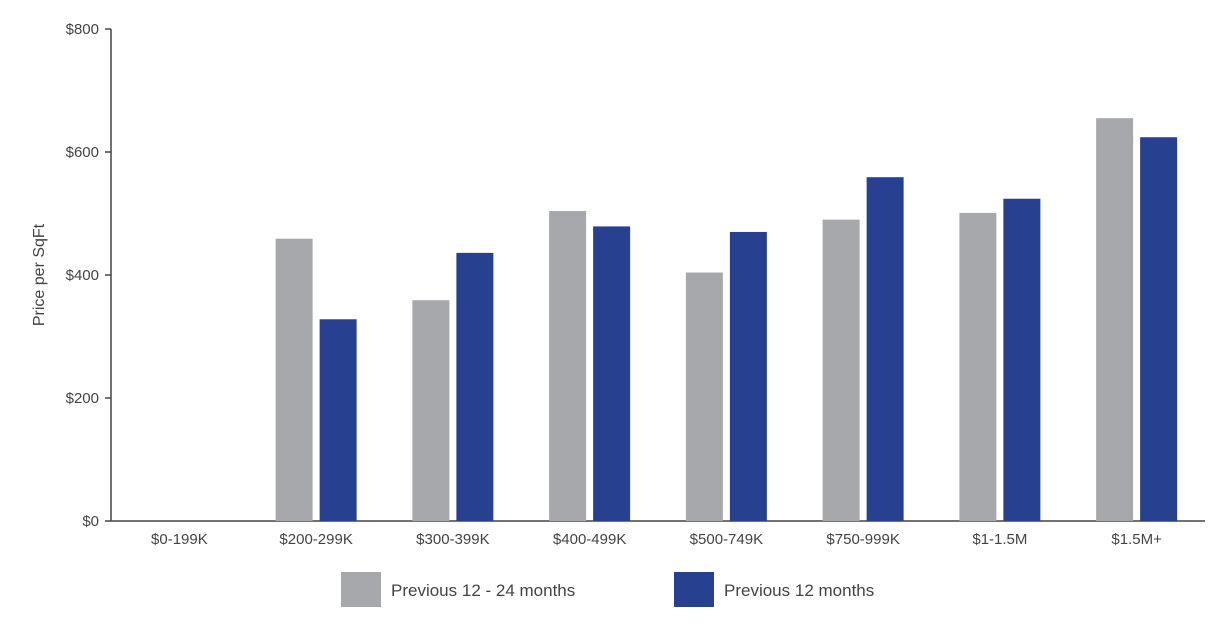 This screenshot has width=1226, height=632. I want to click on y-axis-title: Price per SqFt, so click(39, 274).